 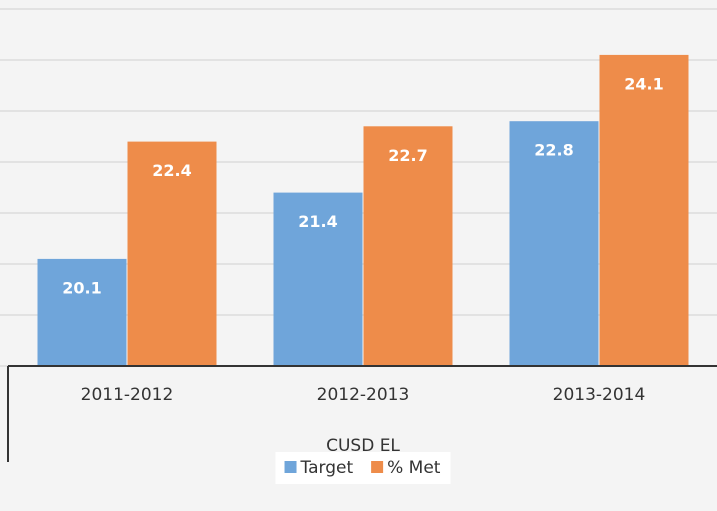 What do you see at coordinates (127, 395) in the screenshot?
I see `x-tick-label: 2011-2012` at bounding box center [127, 395].